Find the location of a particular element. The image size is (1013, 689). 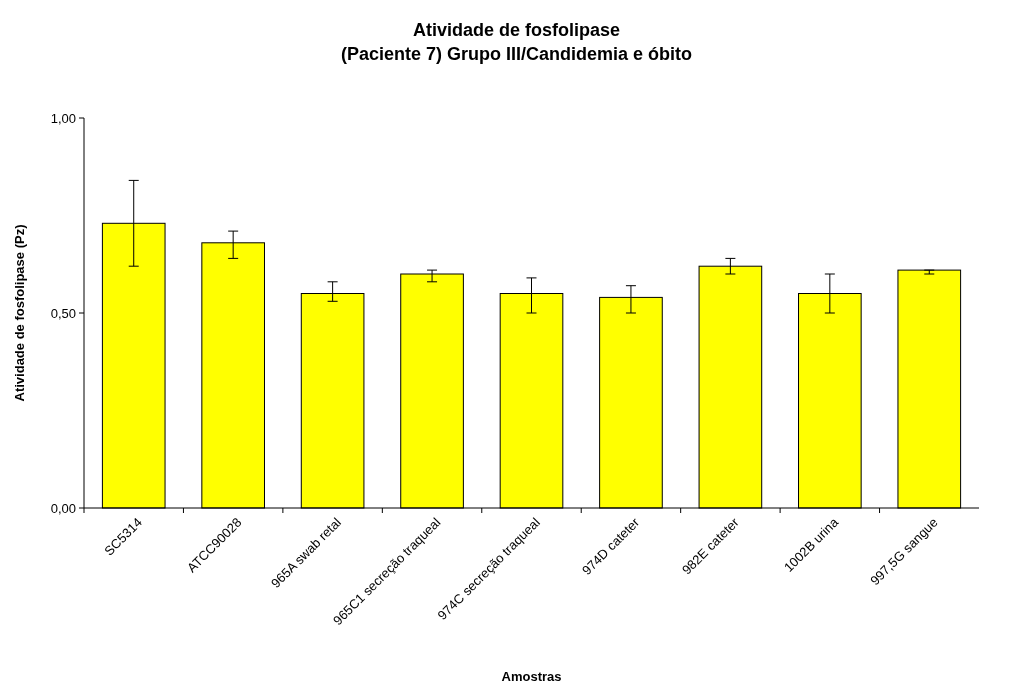

y-tick-label: 1,00 is located at coordinates (63, 118).